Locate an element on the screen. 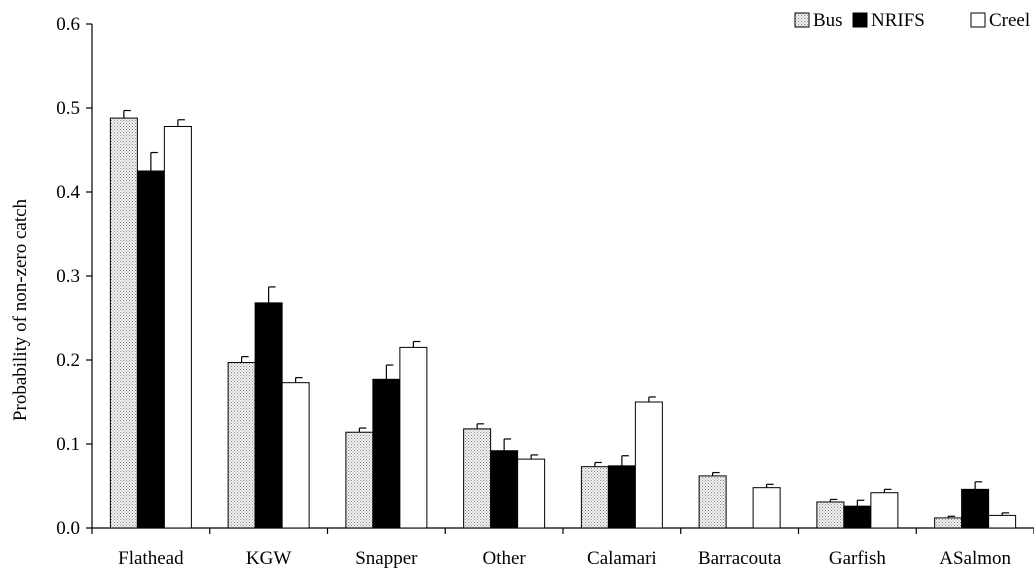  bar-bus-barracouta is located at coordinates (712, 502).